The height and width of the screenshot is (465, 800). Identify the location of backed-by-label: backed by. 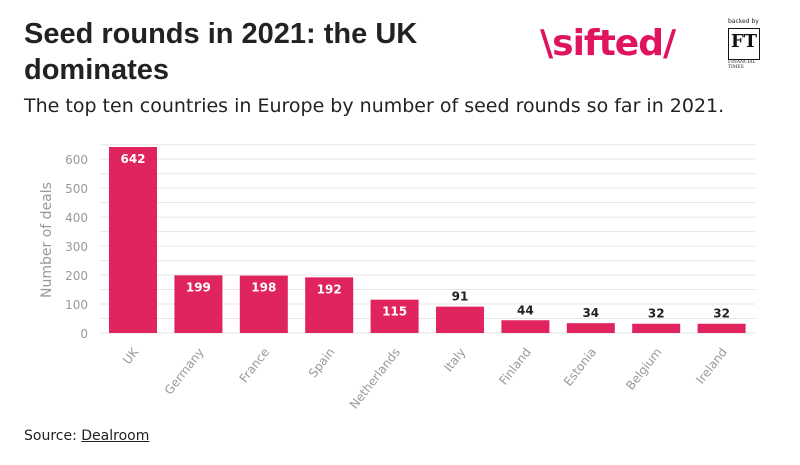
(743, 21).